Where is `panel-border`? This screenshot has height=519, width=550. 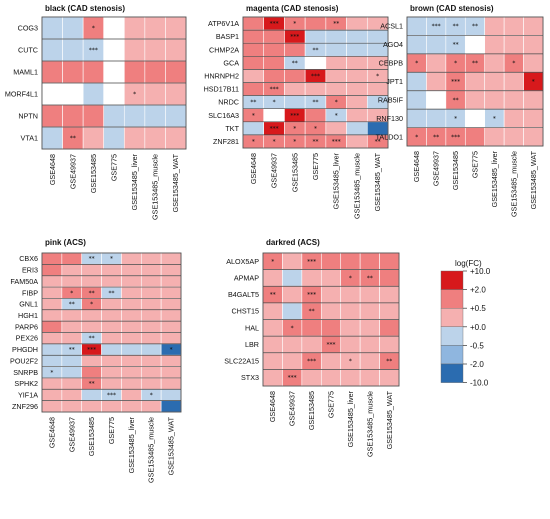 panel-border is located at coordinates (114, 83).